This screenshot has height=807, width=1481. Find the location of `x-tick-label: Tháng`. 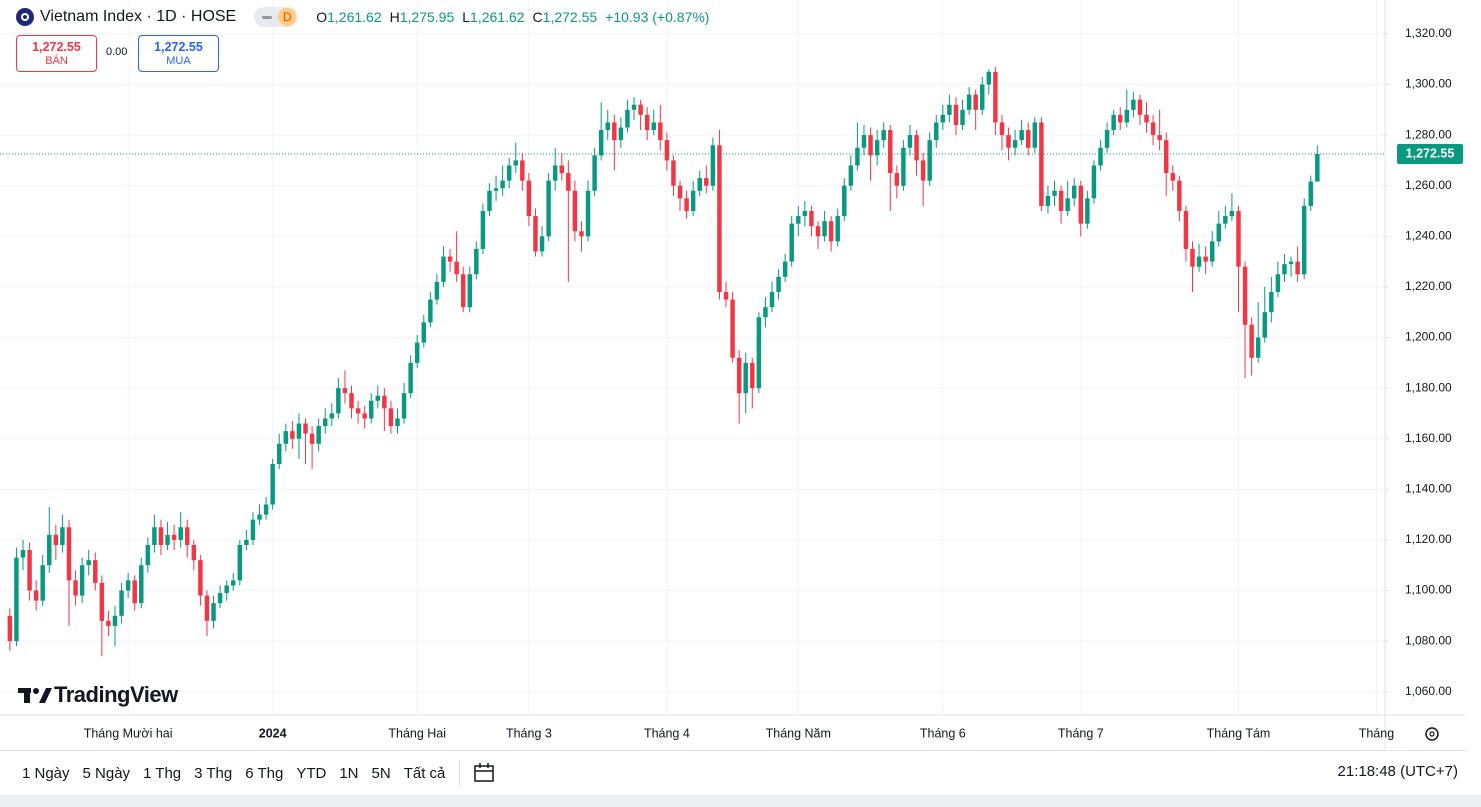

x-tick-label: Tháng is located at coordinates (1376, 733).